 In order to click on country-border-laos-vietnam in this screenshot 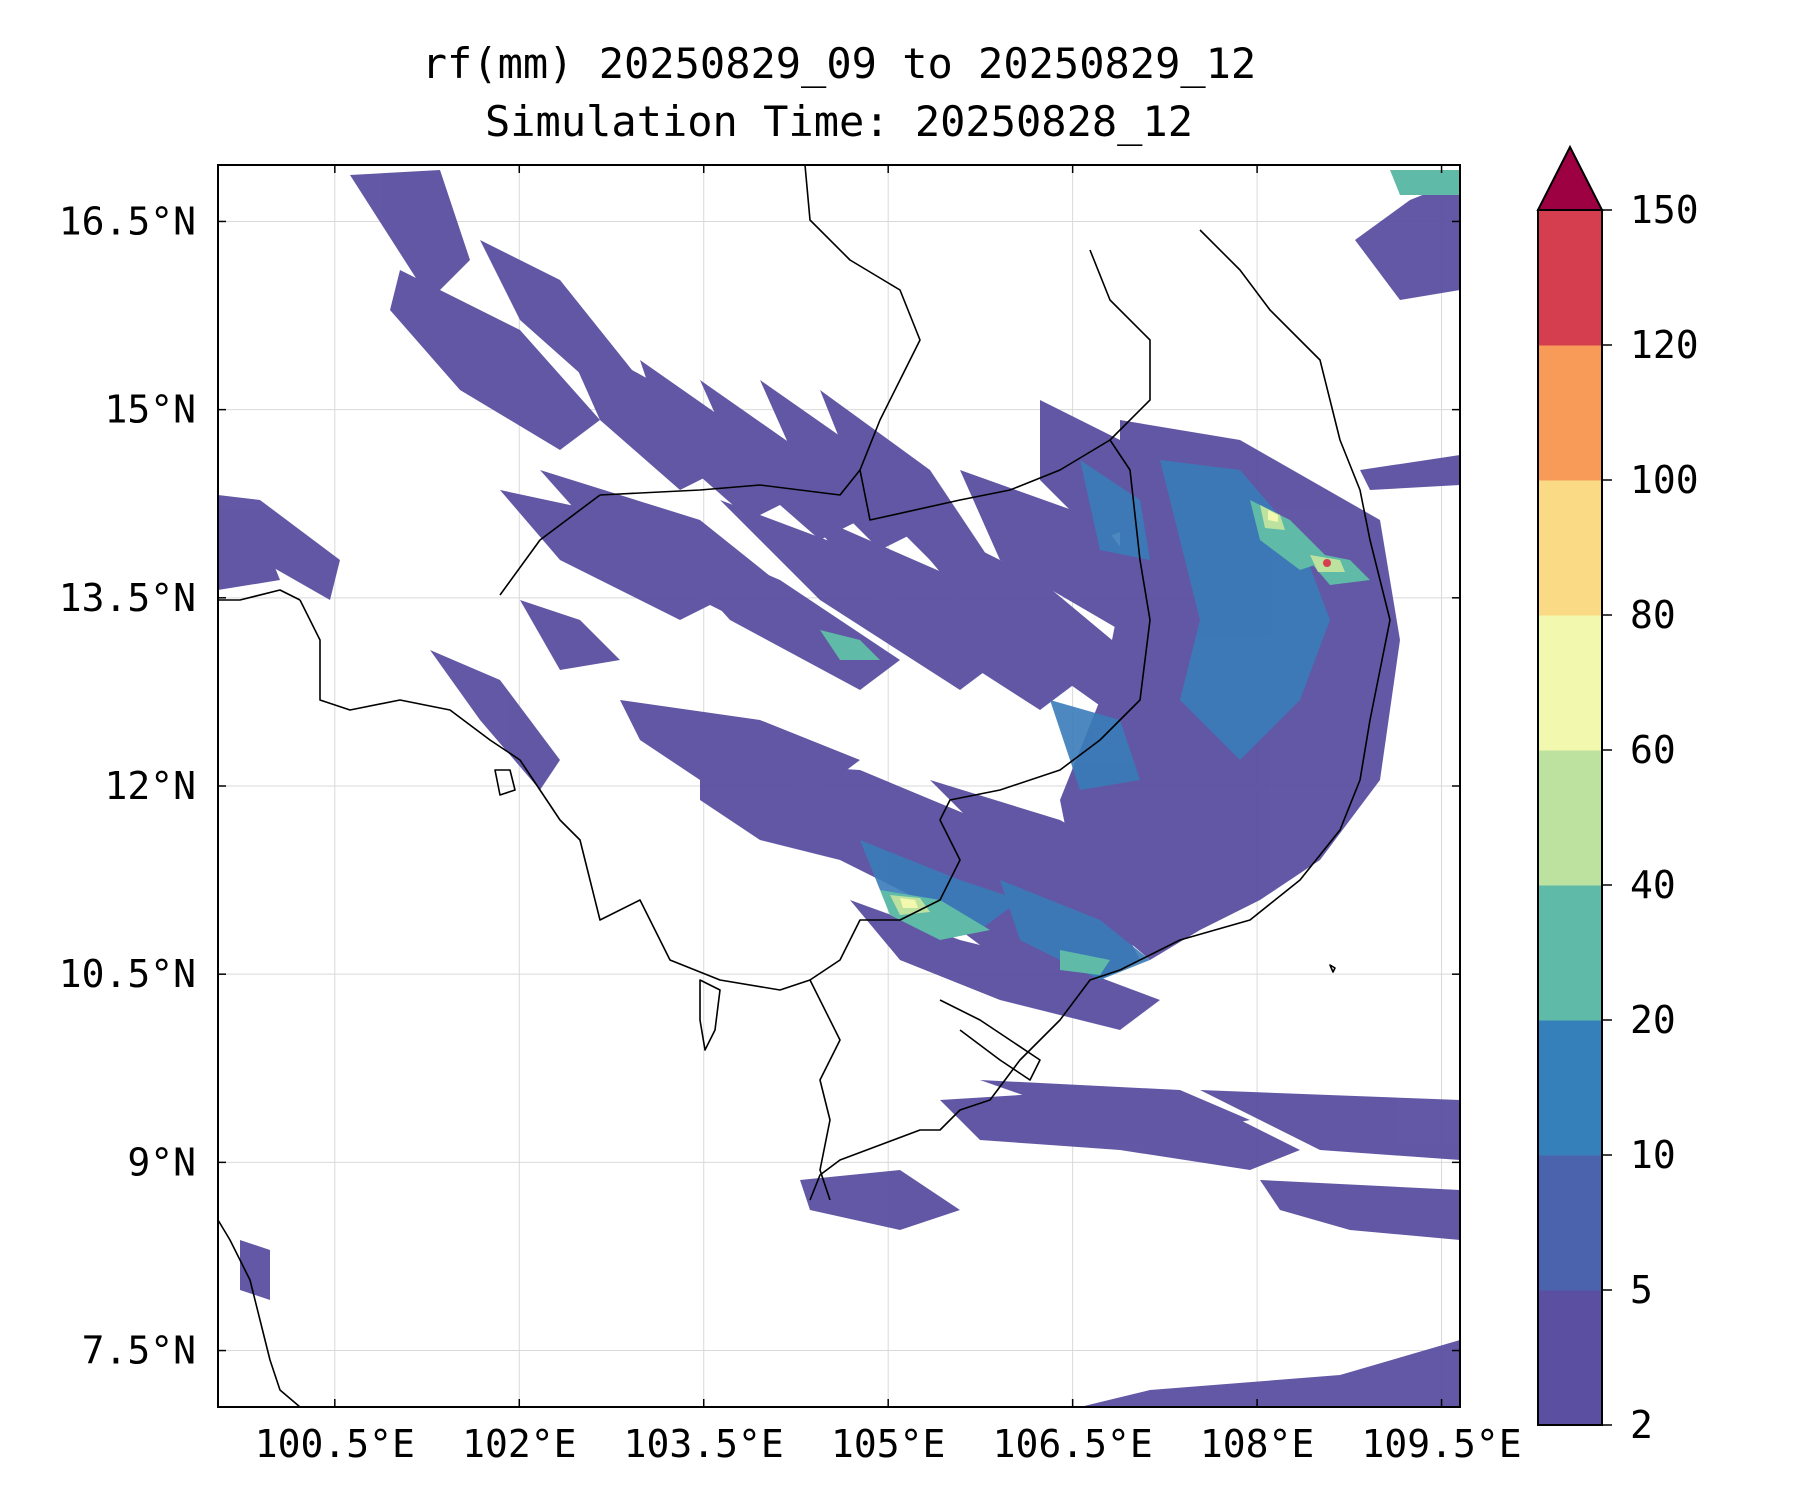, I will do `click(977, 343)`.